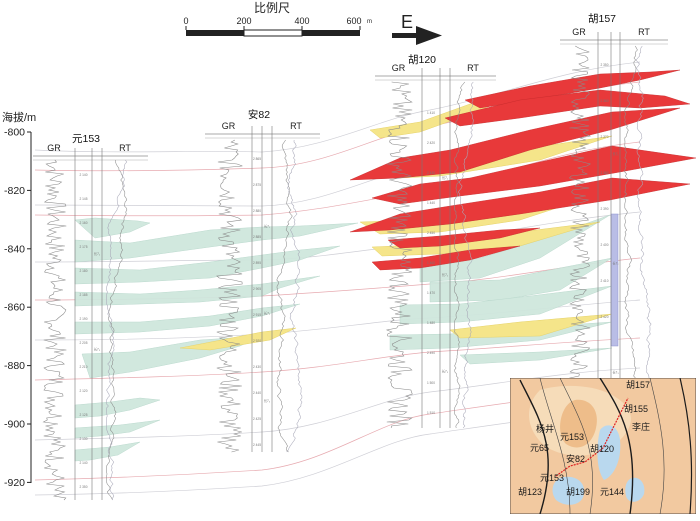 This screenshot has height=521, width=700. I want to click on y-tick-label: -820, so click(14, 191).